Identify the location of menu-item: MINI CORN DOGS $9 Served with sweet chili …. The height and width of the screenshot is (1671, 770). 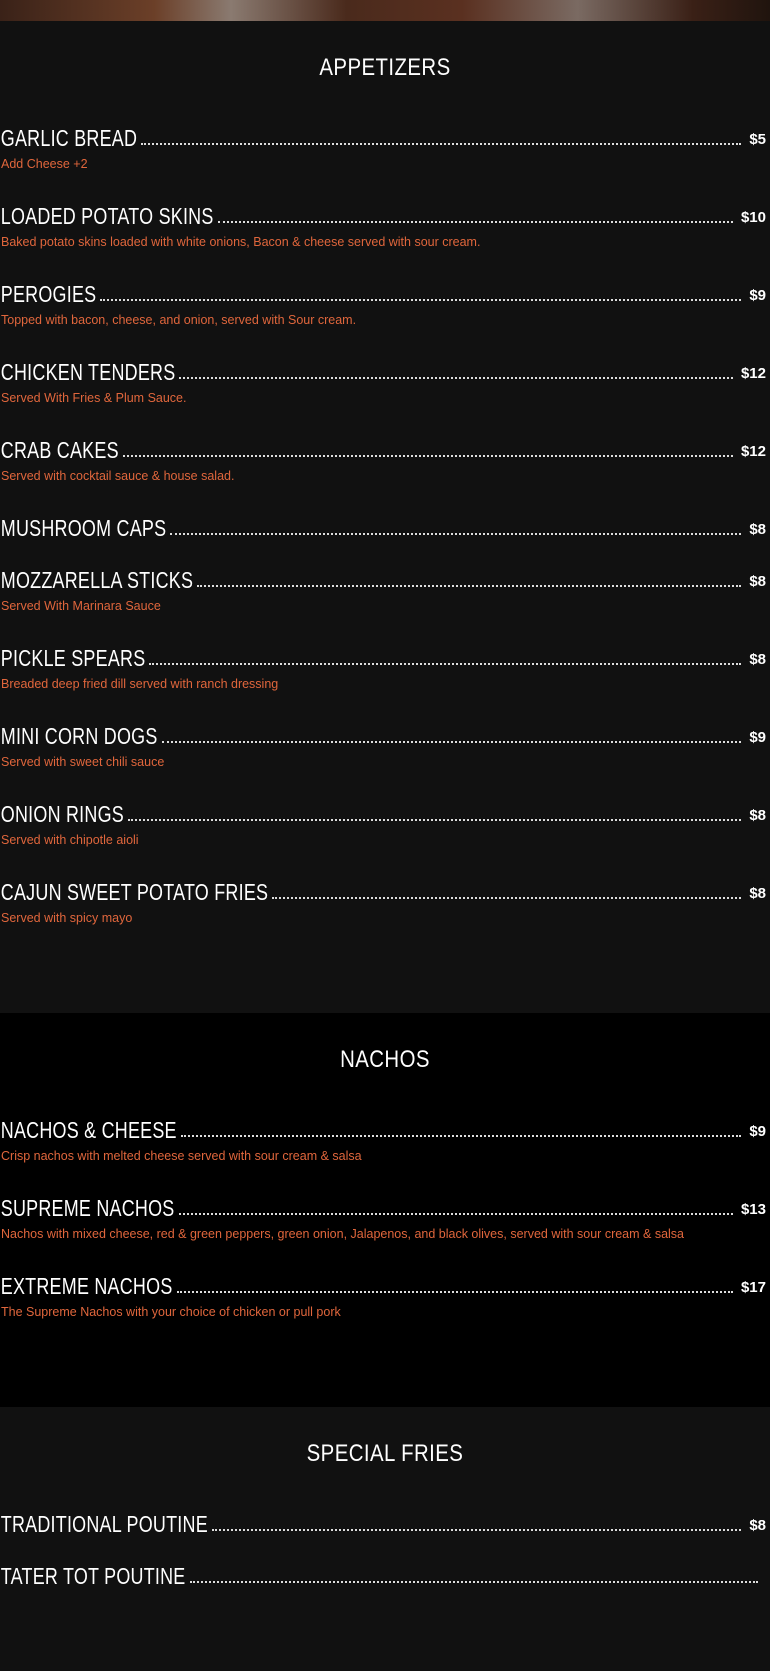
(385, 760).